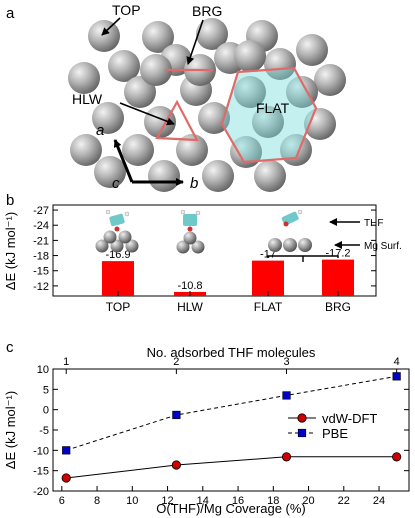 The width and height of the screenshot is (415, 518). Describe the element at coordinates (176, 362) in the screenshot. I see `top-tick-label-c-1: 2` at that location.